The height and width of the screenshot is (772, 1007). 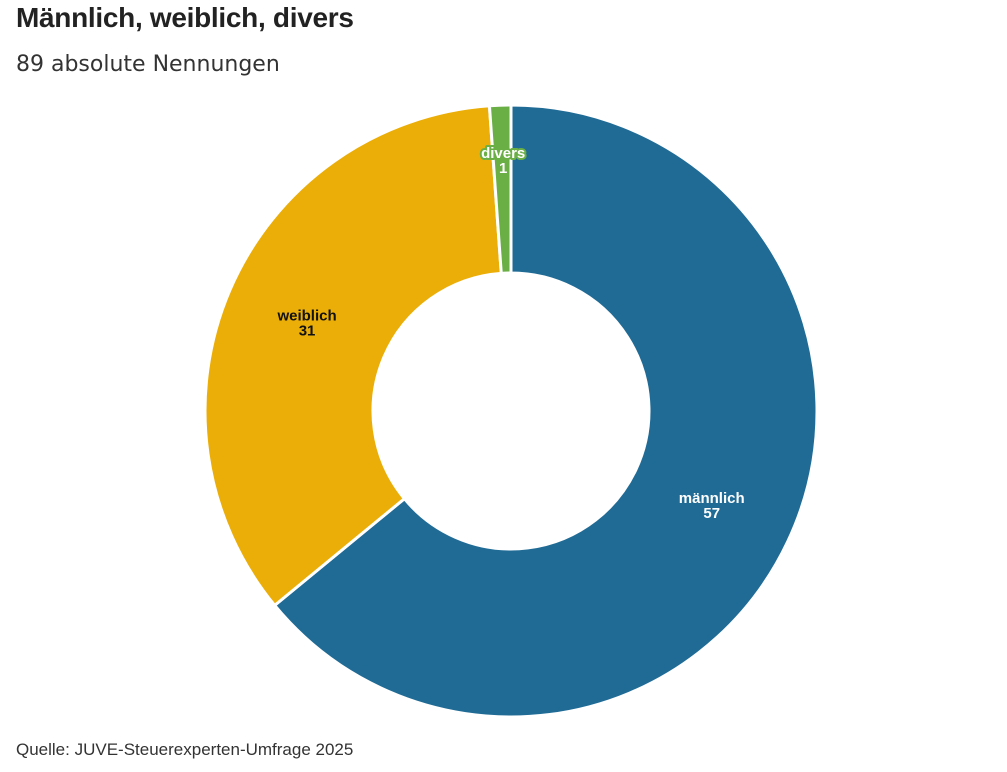 I want to click on slice-value-maennlich: 57, so click(x=711, y=513).